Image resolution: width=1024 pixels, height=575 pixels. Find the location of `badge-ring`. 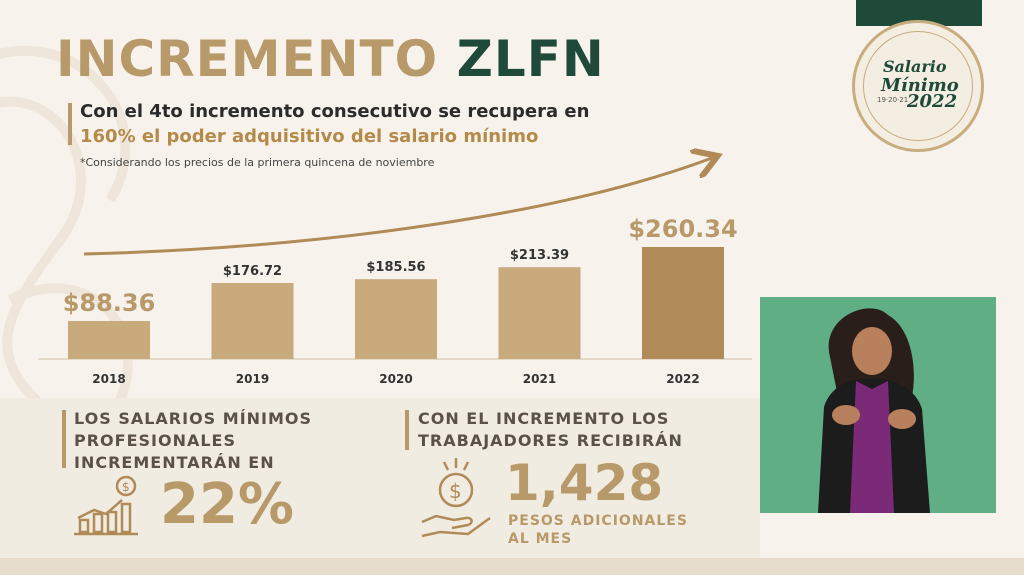

badge-ring is located at coordinates (918, 86).